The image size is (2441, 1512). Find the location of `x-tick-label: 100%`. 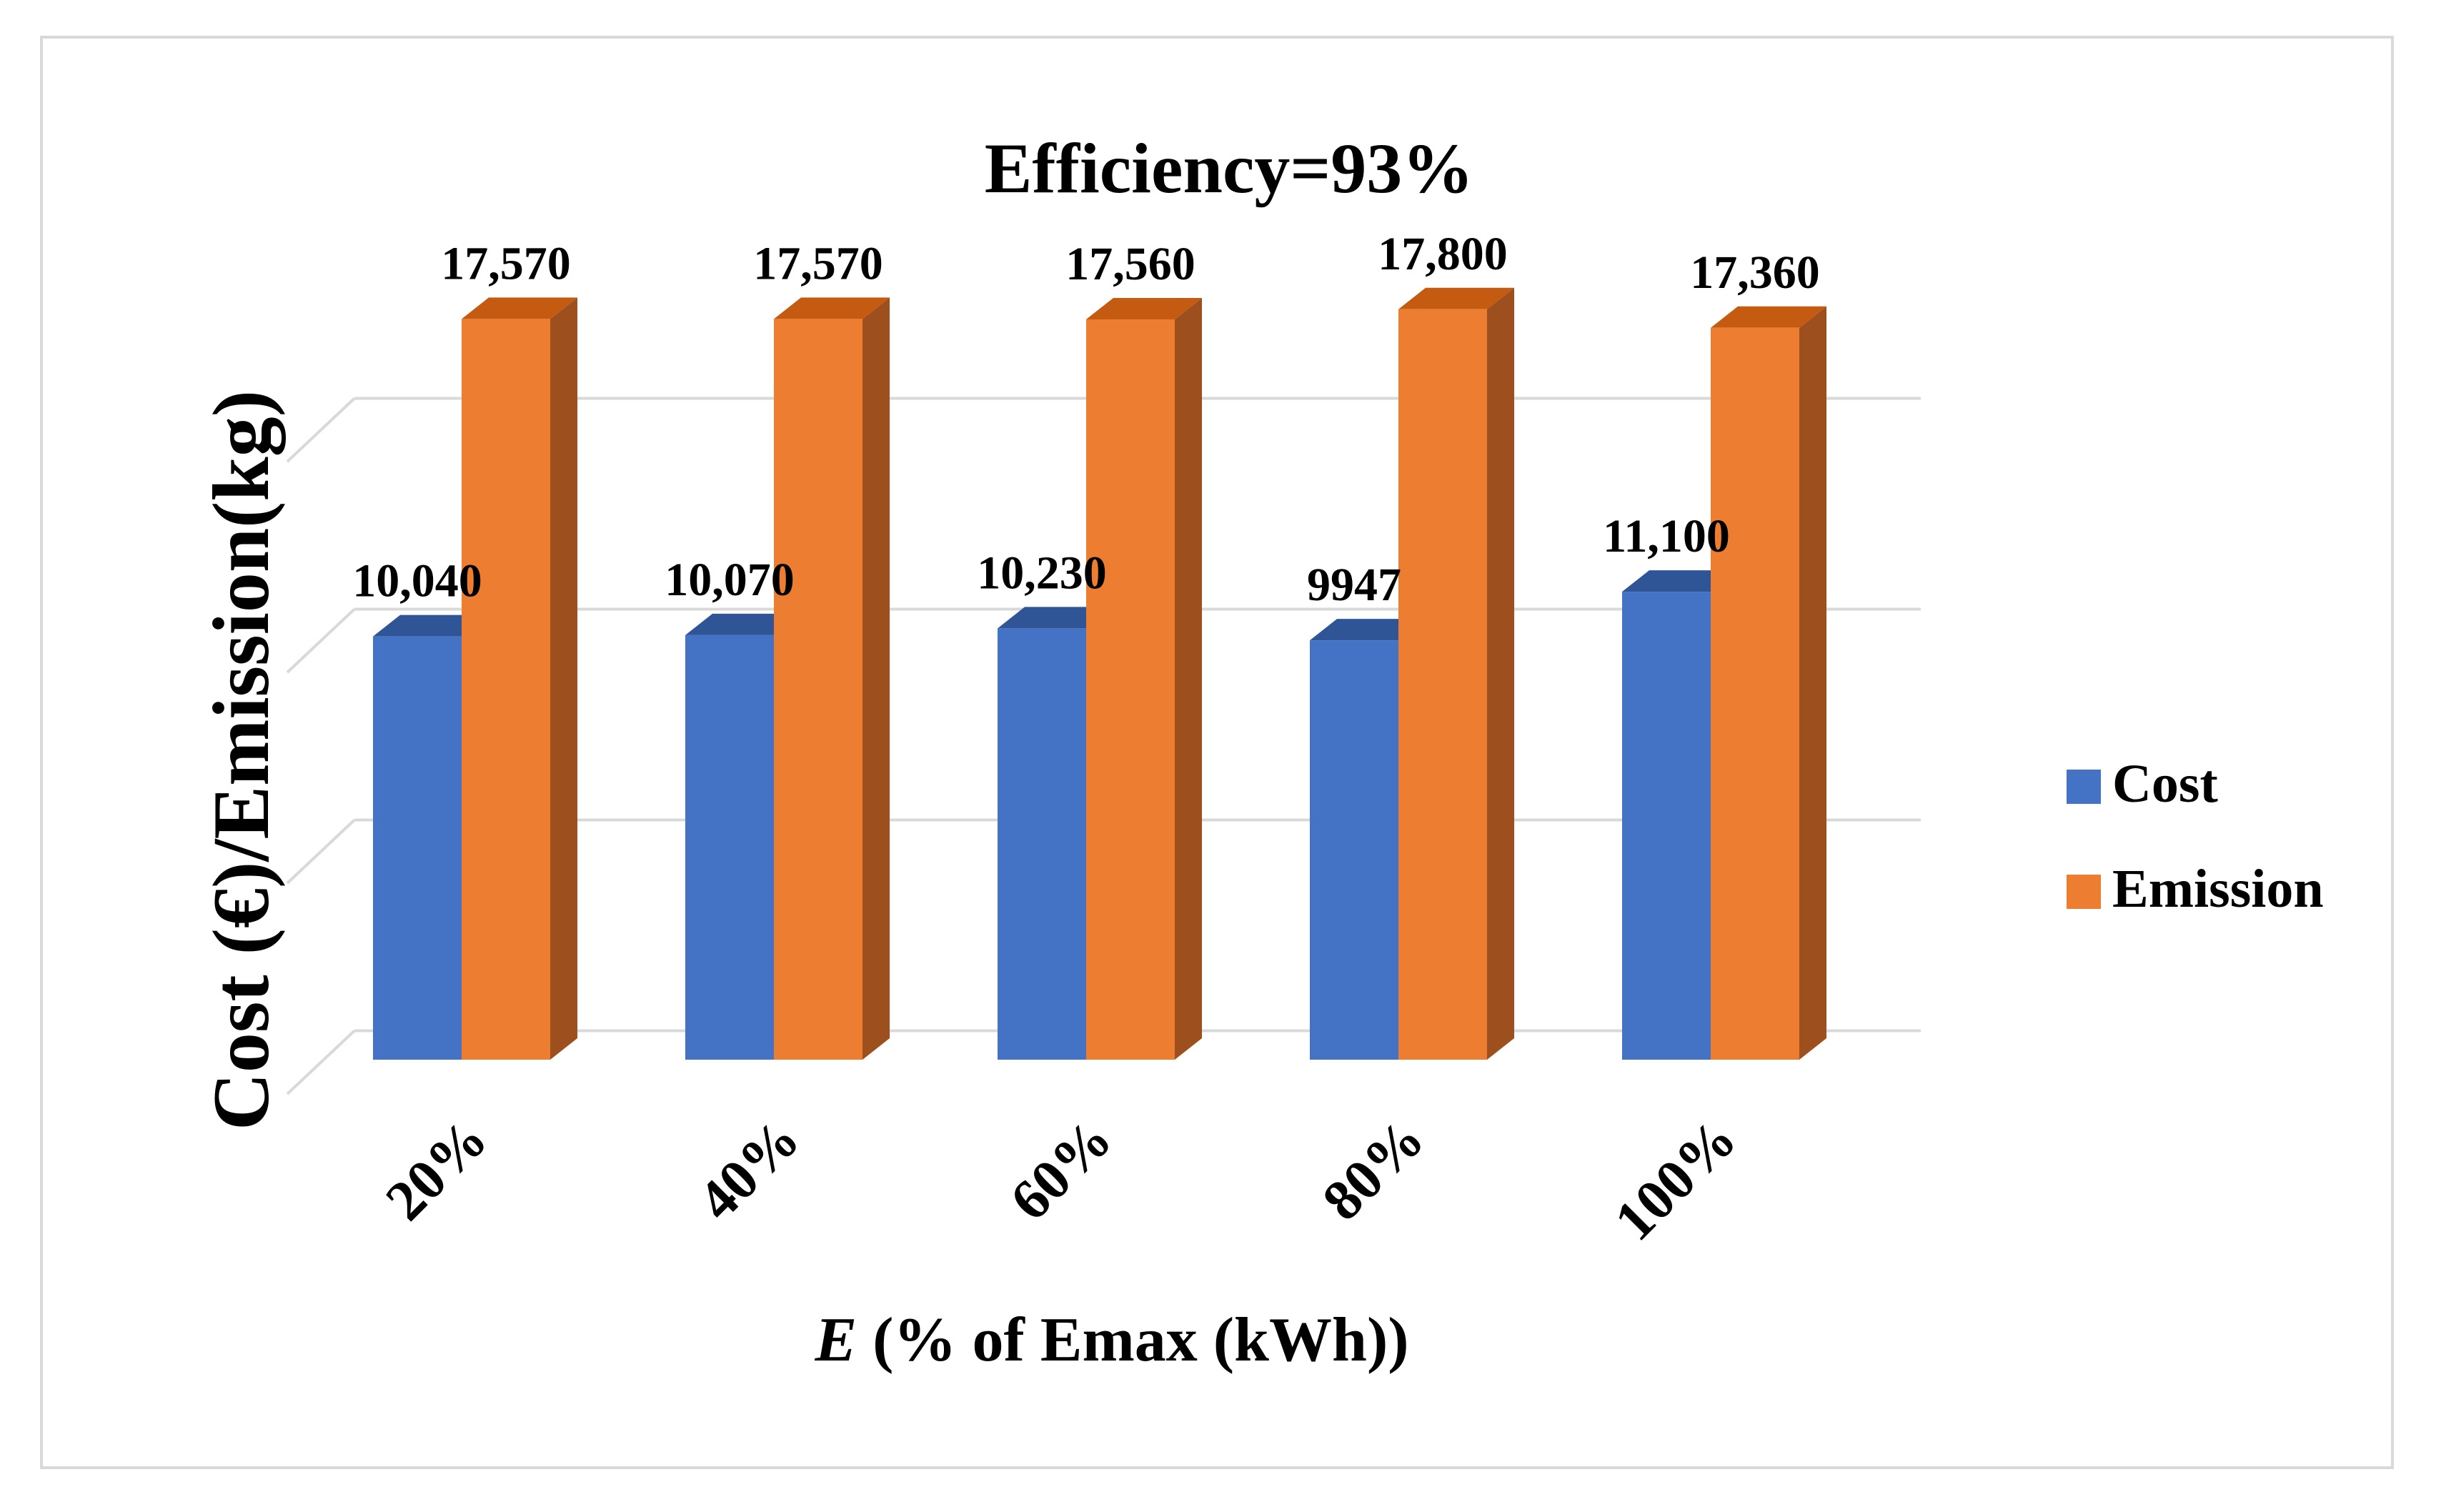

x-tick-label: 100% is located at coordinates (1676, 1180).